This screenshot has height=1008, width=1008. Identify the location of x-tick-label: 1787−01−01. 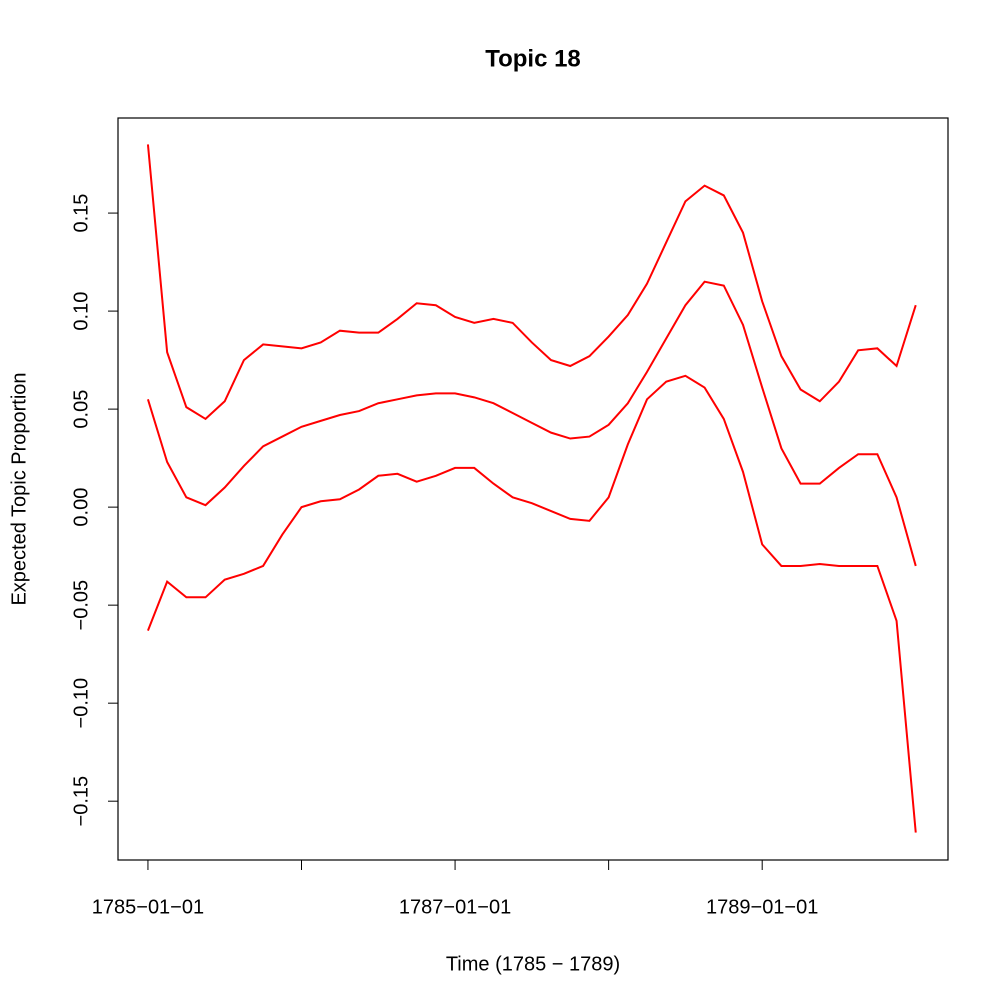
(455, 907).